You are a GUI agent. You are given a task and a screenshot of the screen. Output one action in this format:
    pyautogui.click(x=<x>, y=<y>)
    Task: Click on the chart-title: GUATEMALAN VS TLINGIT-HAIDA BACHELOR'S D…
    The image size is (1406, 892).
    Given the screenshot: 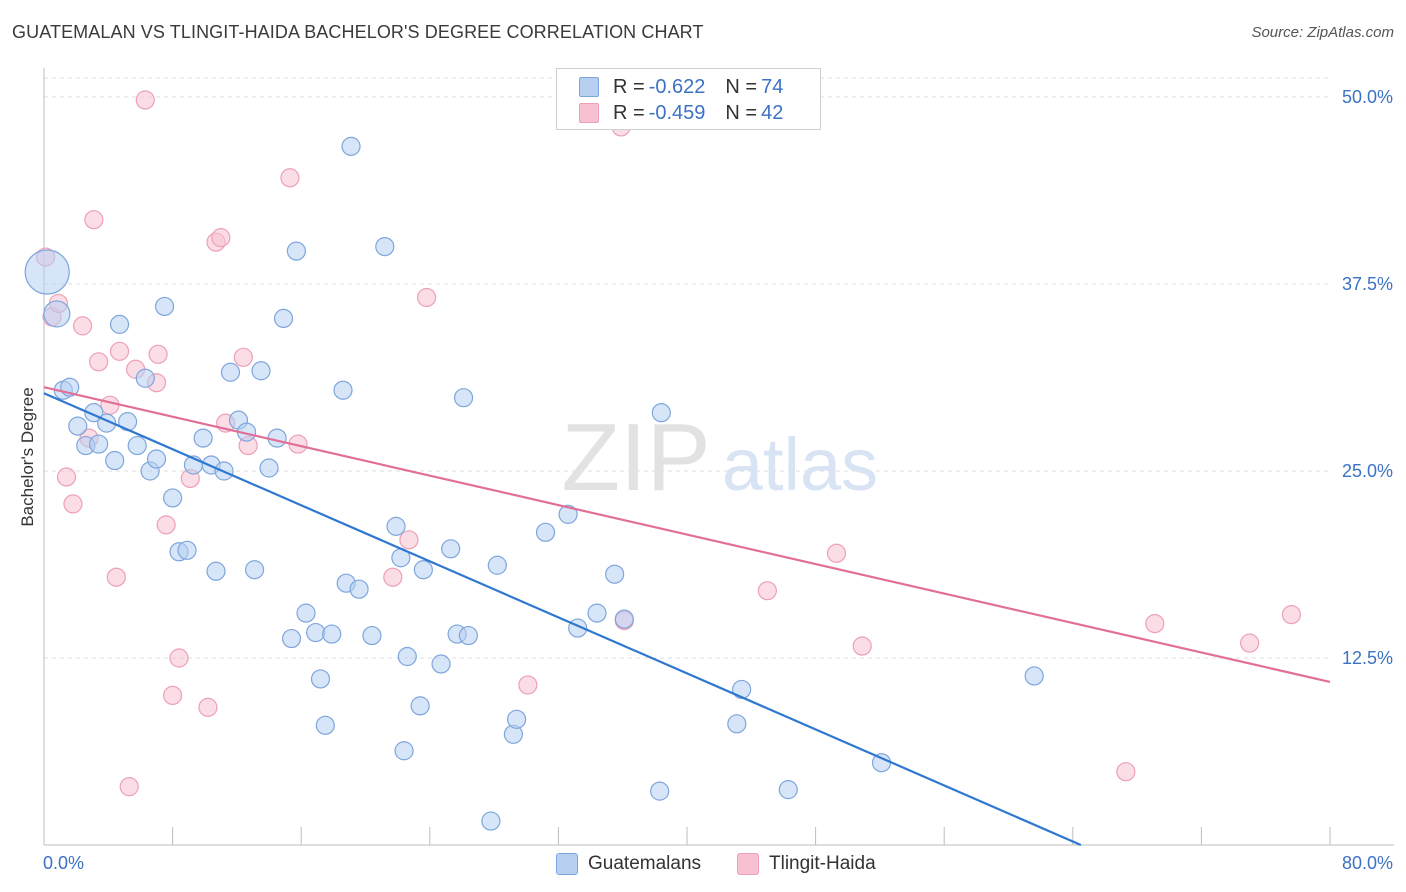 What is the action you would take?
    pyautogui.click(x=358, y=32)
    